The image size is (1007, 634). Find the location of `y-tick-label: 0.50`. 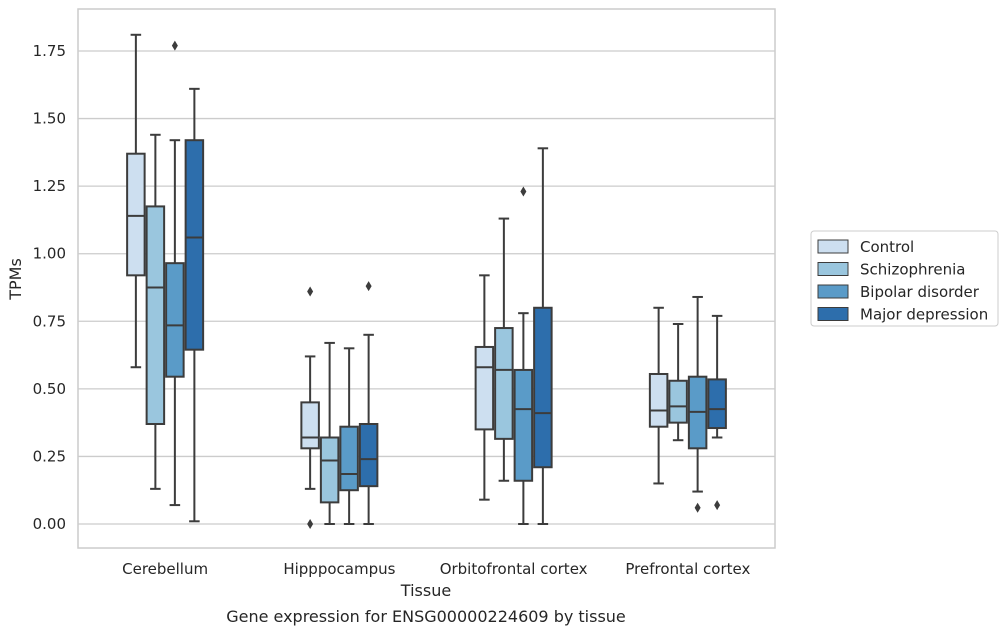

y-tick-label: 0.50 is located at coordinates (49, 389).